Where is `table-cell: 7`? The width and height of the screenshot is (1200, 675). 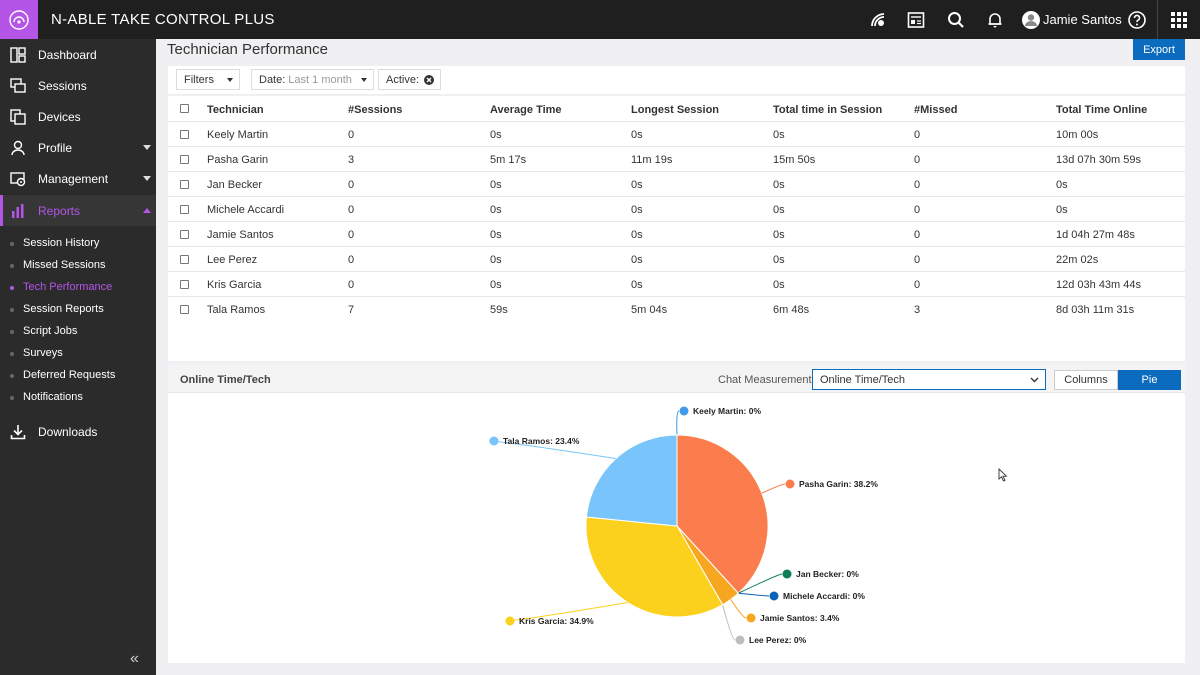
table-cell: 7 is located at coordinates (351, 310).